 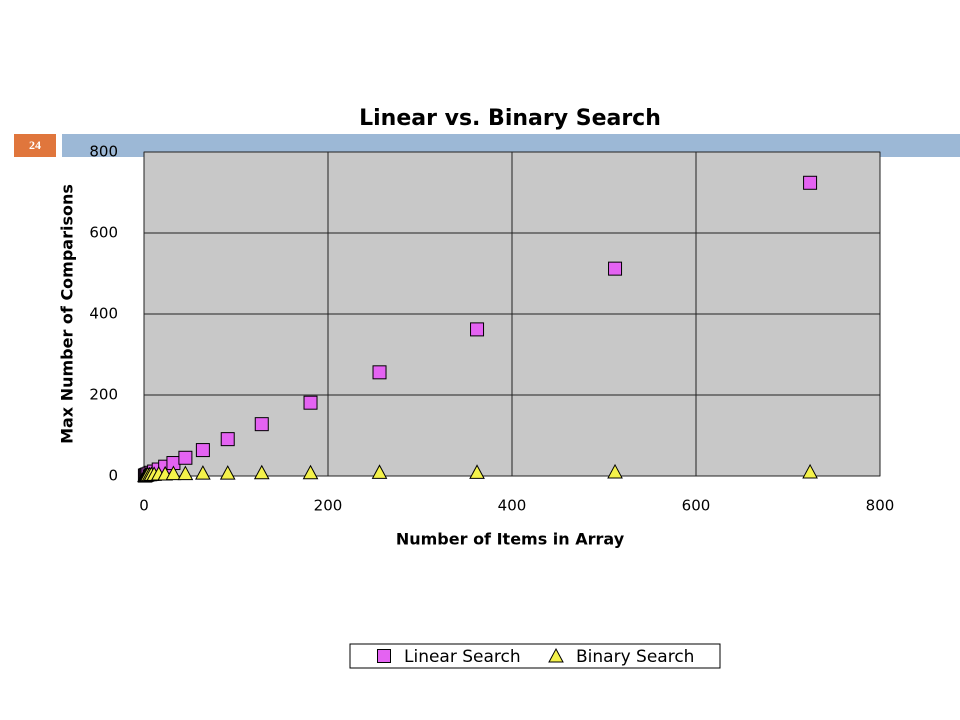 I want to click on chart-title: Linear vs. Binary Search, so click(x=510, y=118).